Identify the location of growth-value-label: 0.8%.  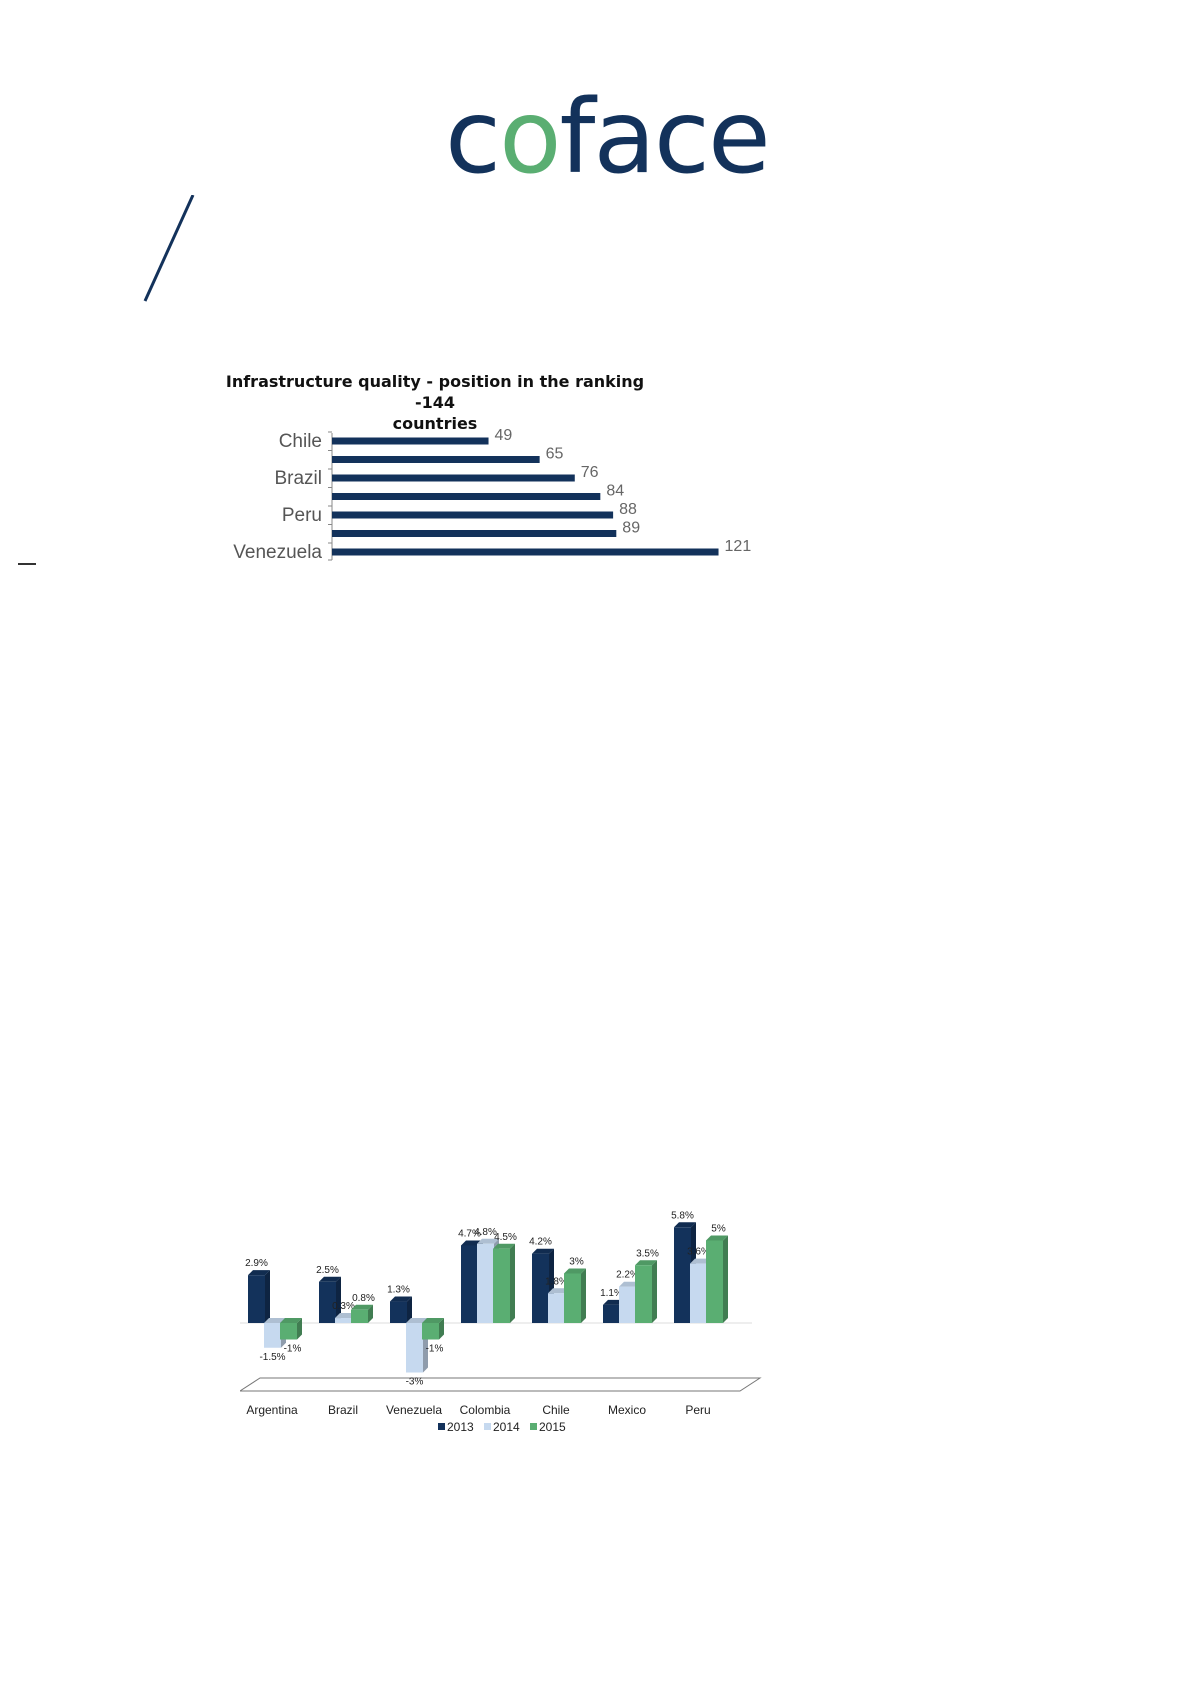
(363, 1298).